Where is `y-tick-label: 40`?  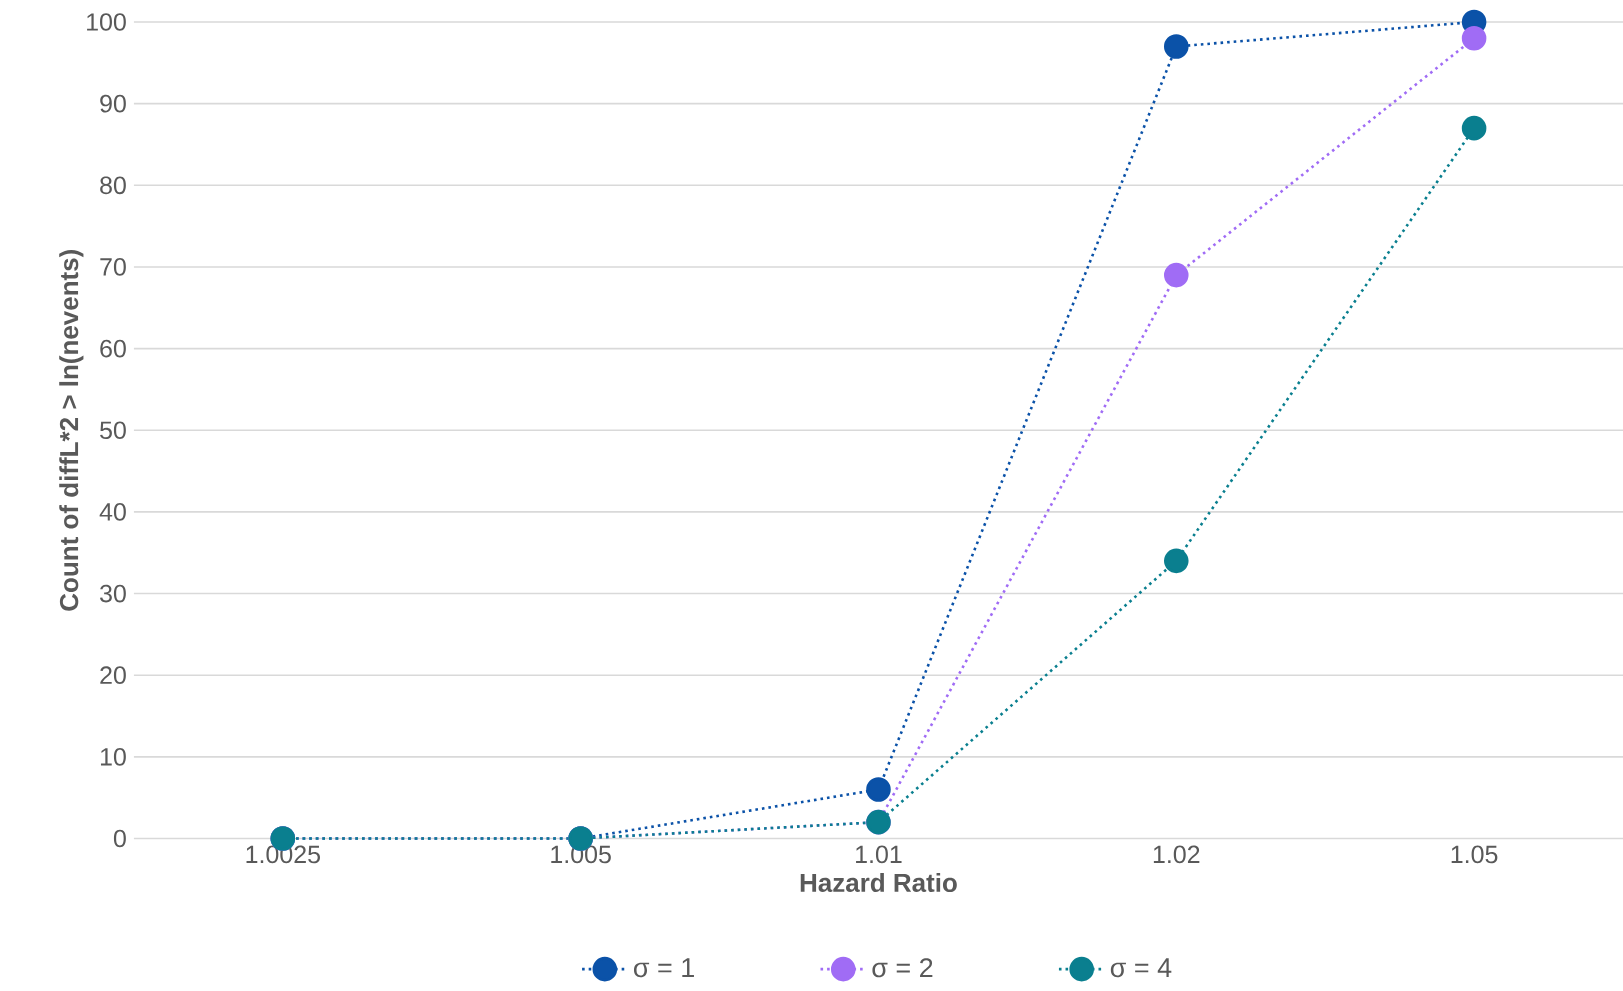
y-tick-label: 40 is located at coordinates (112, 511).